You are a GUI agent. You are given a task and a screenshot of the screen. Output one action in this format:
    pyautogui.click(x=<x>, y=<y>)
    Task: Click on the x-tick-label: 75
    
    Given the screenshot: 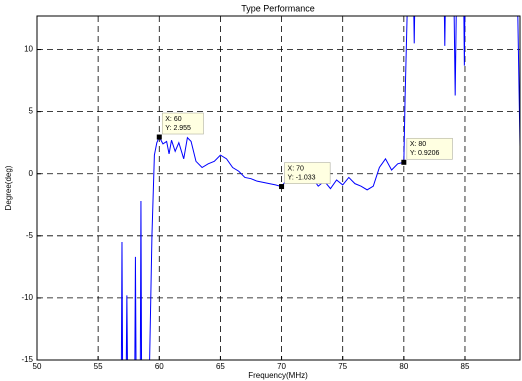 What is the action you would take?
    pyautogui.click(x=342, y=366)
    